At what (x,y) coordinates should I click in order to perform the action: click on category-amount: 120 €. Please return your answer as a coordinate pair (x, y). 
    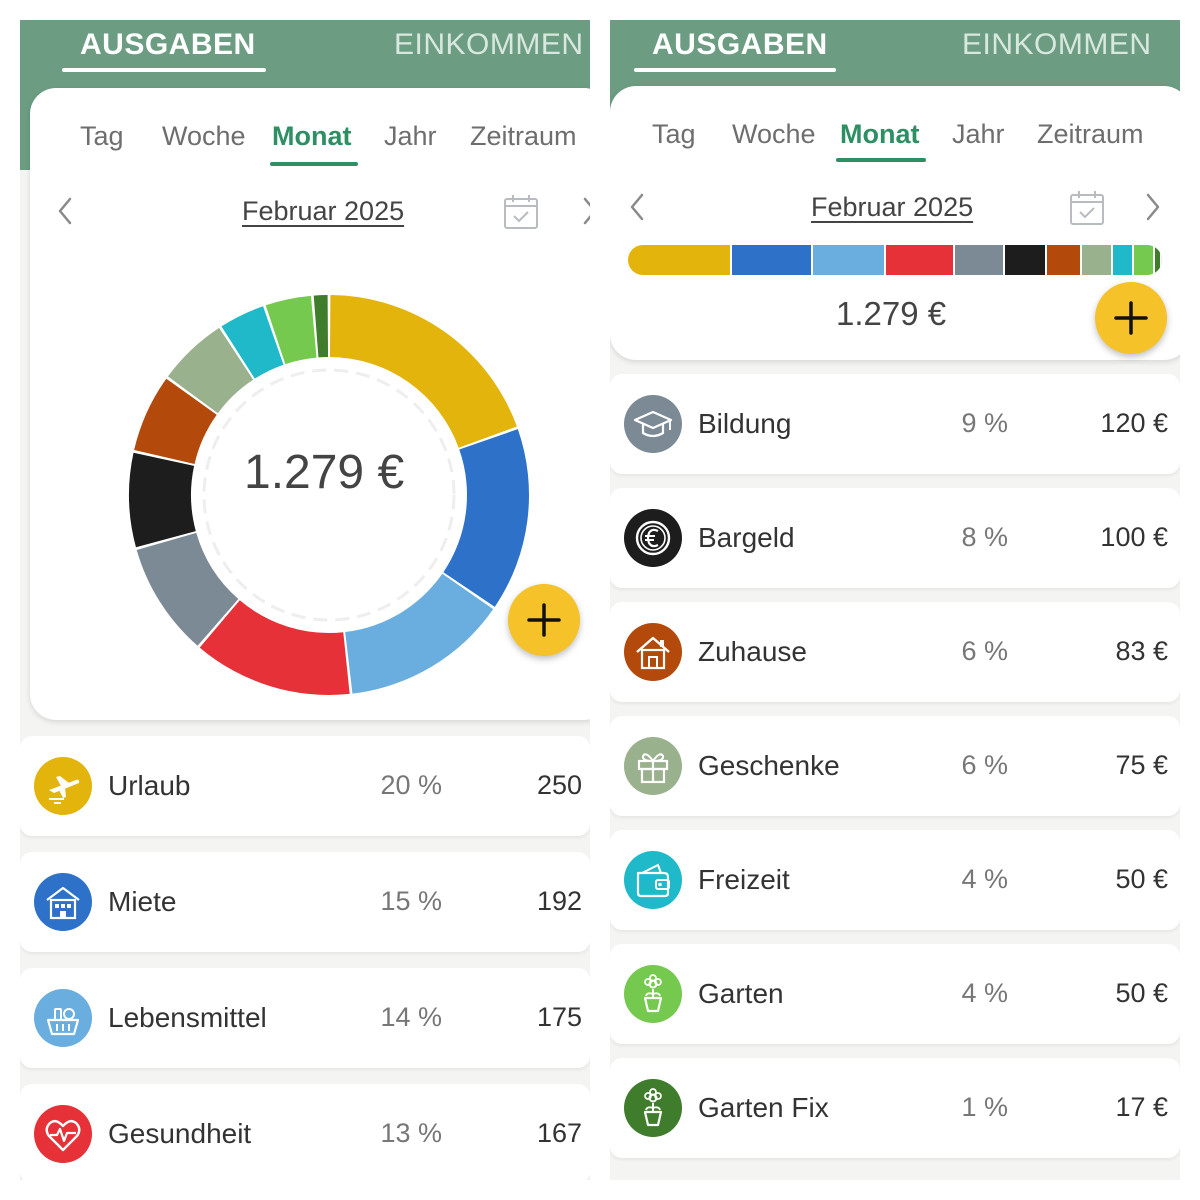
    Looking at the image, I should click on (1134, 423).